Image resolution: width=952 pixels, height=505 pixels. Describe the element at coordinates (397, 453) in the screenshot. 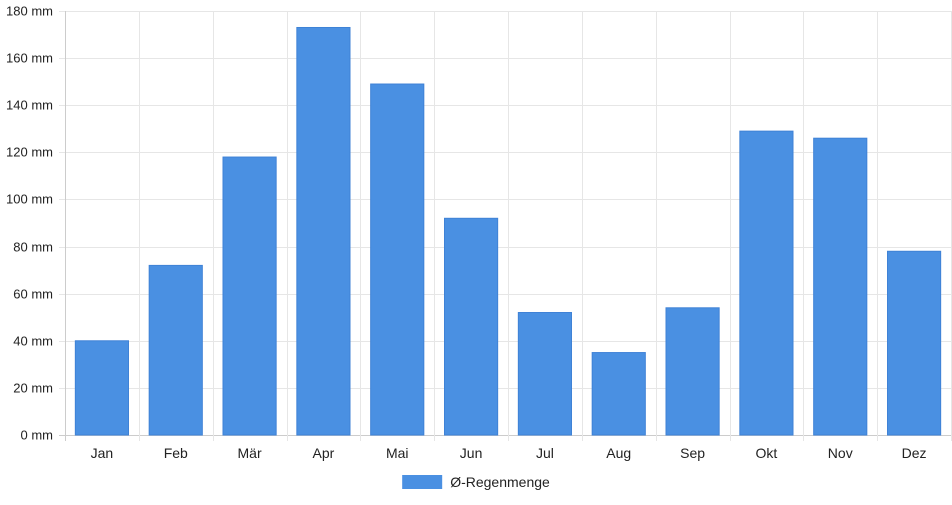

I see `x-tick-label: Mai` at that location.